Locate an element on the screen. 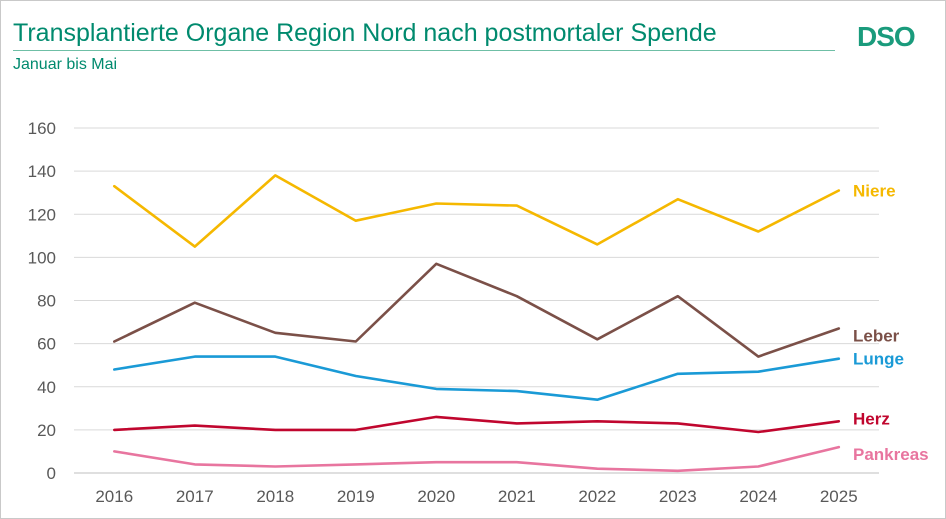  y-tick-label: 140 is located at coordinates (42, 171).